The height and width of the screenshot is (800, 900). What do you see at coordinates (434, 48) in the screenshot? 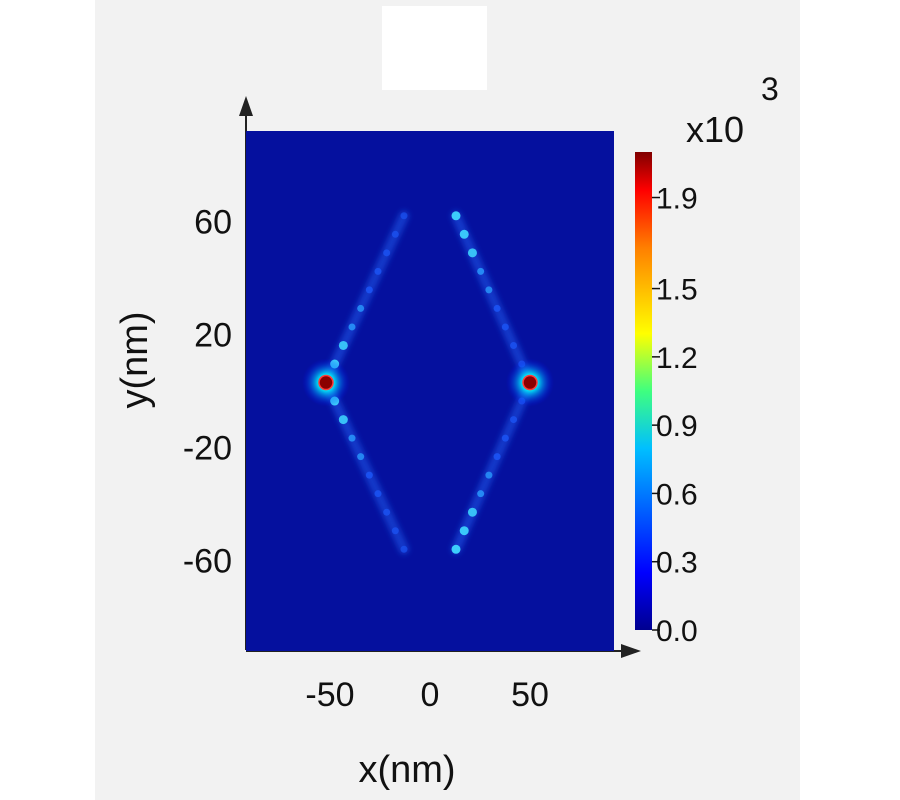
I see `blank-label-box` at bounding box center [434, 48].